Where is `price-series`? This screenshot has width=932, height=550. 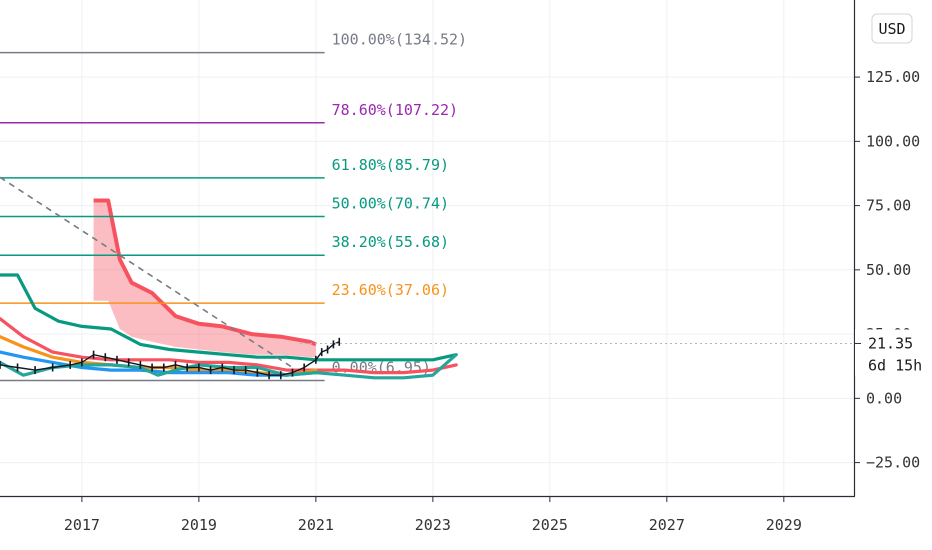
price-series is located at coordinates (170, 358).